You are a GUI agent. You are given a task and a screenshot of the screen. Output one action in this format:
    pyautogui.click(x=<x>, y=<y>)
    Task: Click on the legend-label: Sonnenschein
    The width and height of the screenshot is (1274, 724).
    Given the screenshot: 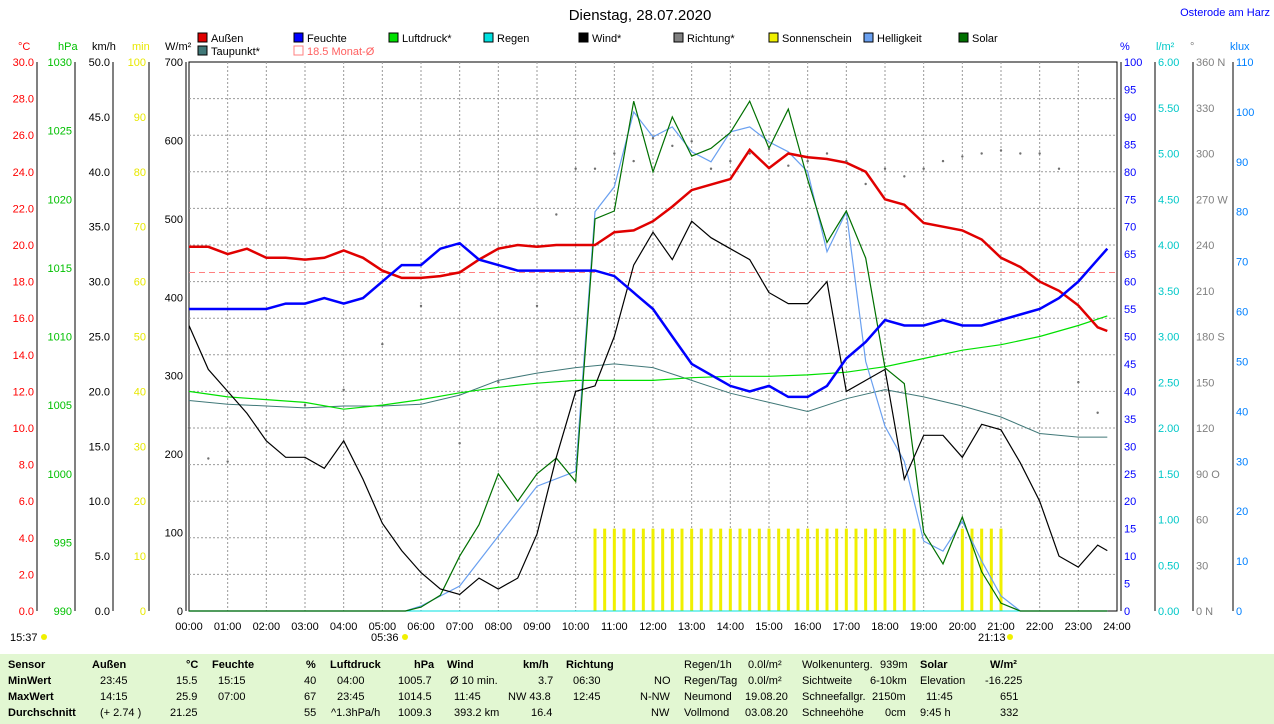 What is the action you would take?
    pyautogui.click(x=817, y=39)
    